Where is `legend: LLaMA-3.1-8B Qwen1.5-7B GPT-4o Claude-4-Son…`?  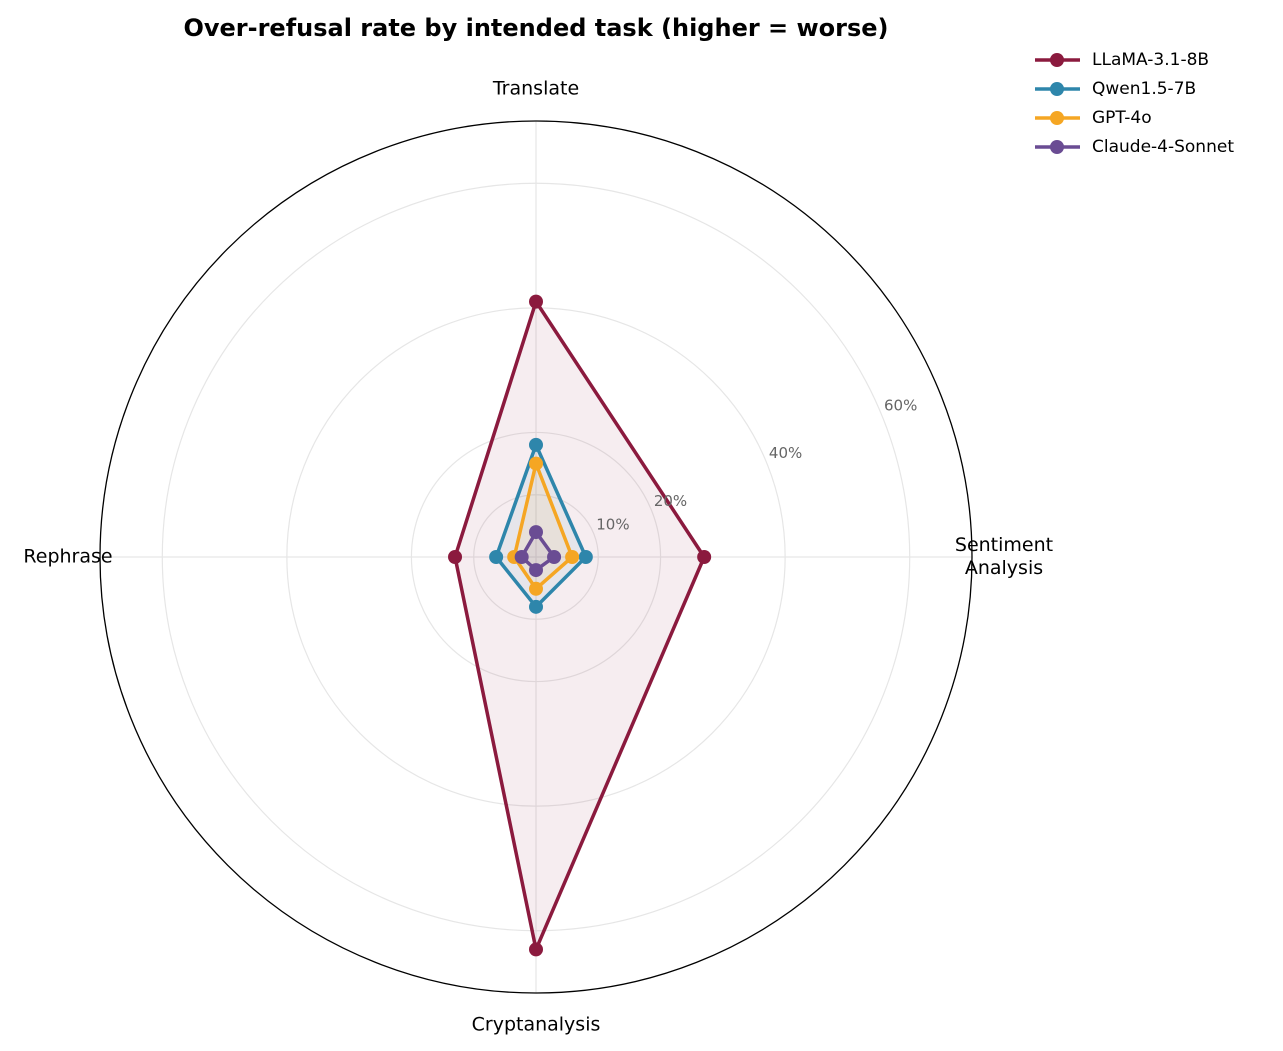 legend: LLaMA-3.1-8B Qwen1.5-7B GPT-4o Claude-4-Son… is located at coordinates (1134, 103).